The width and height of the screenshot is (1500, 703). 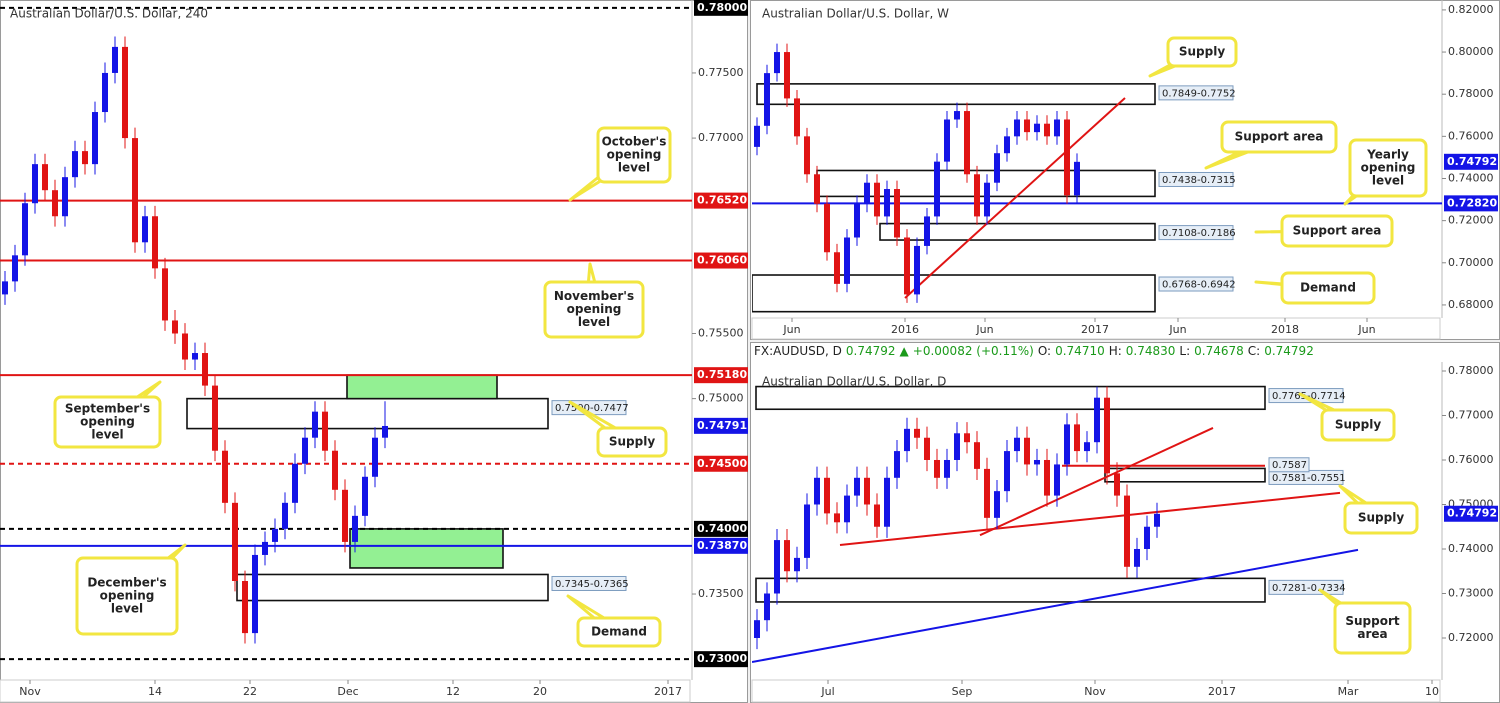 What do you see at coordinates (1199, 180) in the screenshot?
I see `zone-label: 0.7438-0.7315` at bounding box center [1199, 180].